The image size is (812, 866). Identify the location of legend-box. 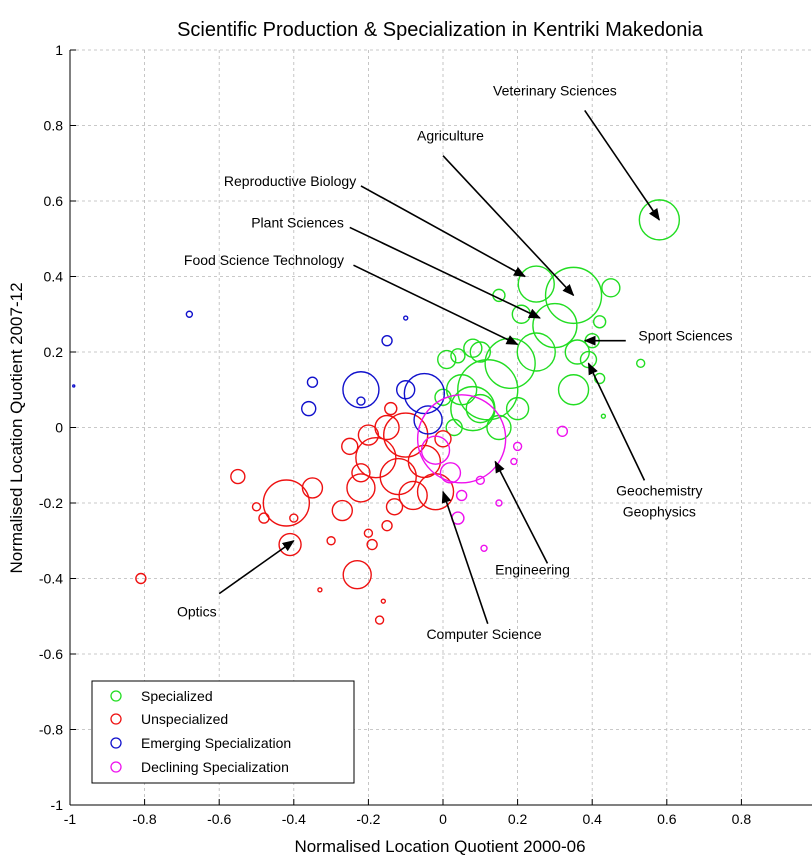
(223, 732).